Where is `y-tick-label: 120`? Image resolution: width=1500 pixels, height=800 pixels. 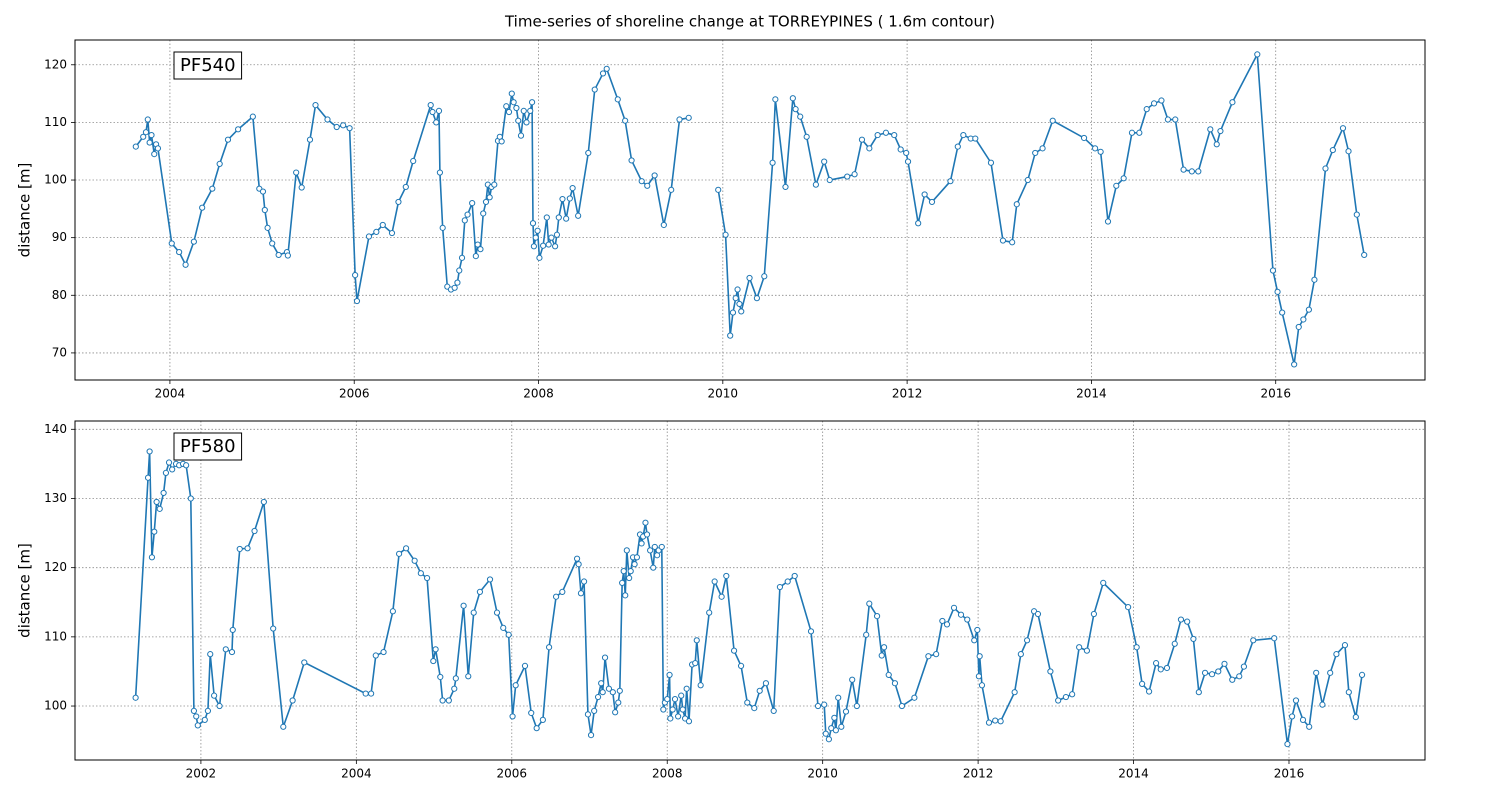
y-tick-label: 120 is located at coordinates (55, 567).